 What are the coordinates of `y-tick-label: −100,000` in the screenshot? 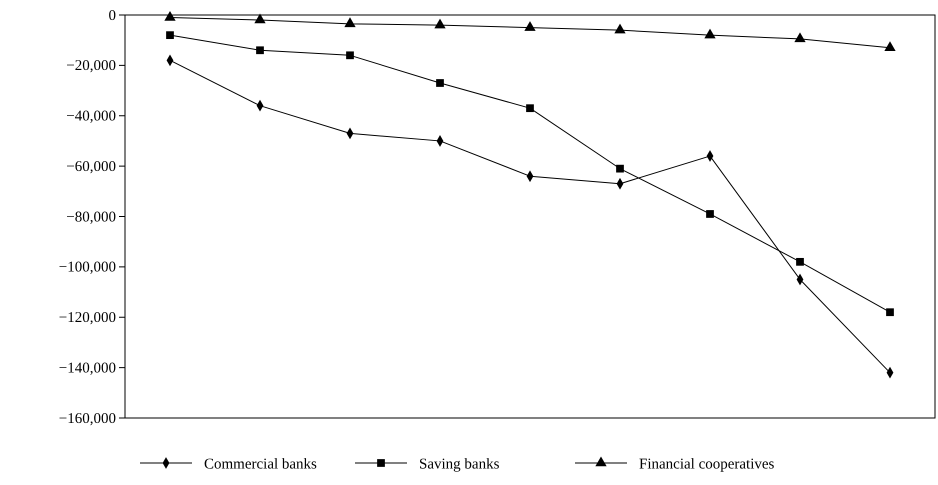 It's located at (87, 268).